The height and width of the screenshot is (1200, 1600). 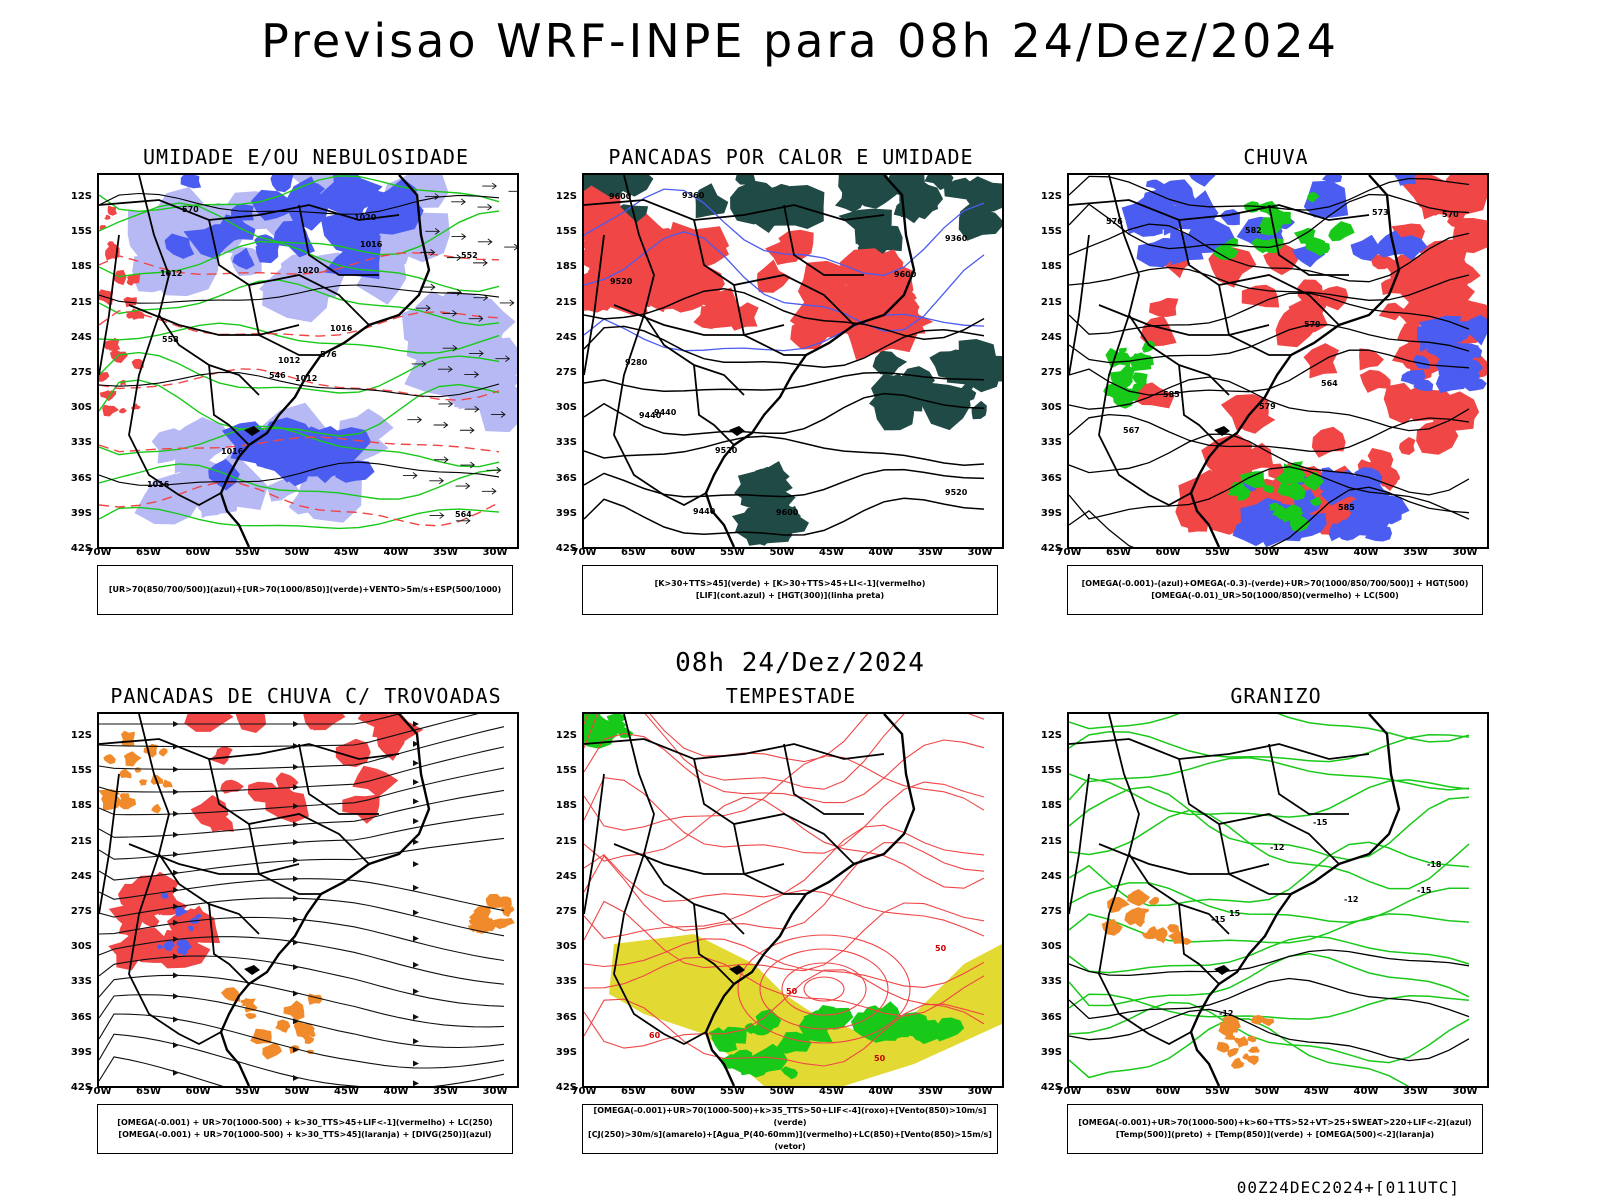 I want to click on divergence-area-blue, so click(x=183, y=943).